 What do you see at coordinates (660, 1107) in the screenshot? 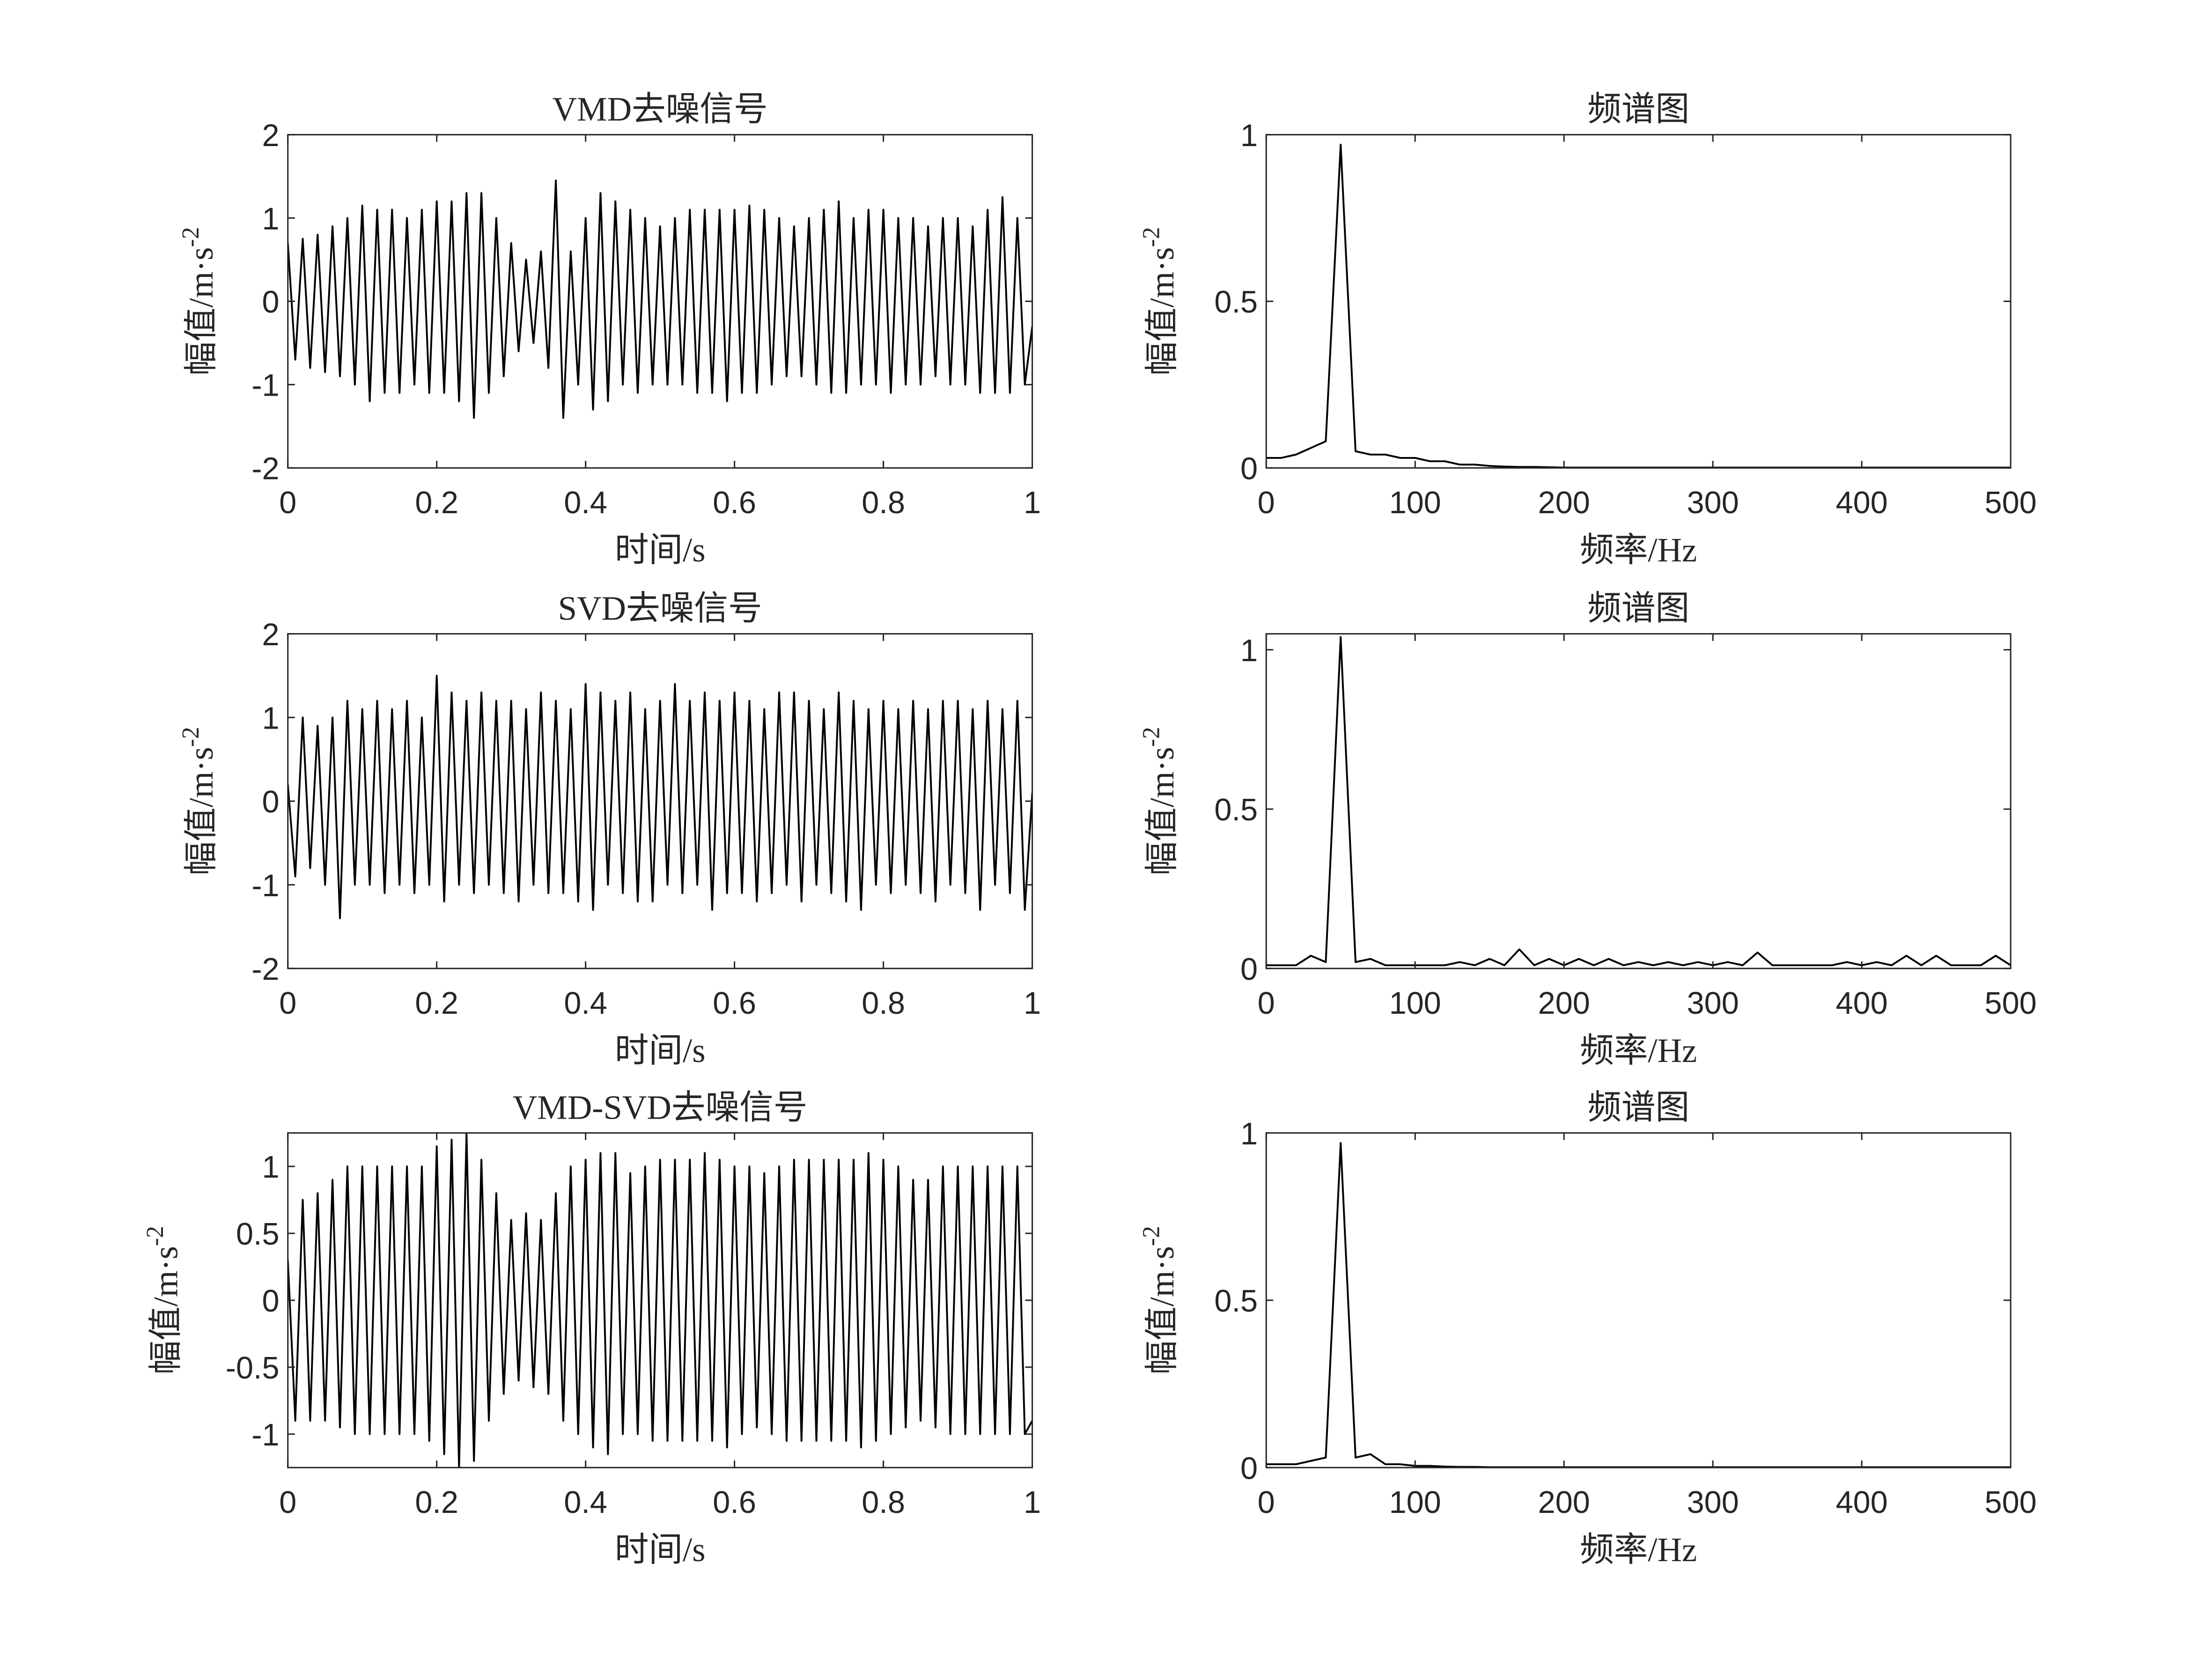
I see `chart-title: VMD-SVD去噪信号` at bounding box center [660, 1107].